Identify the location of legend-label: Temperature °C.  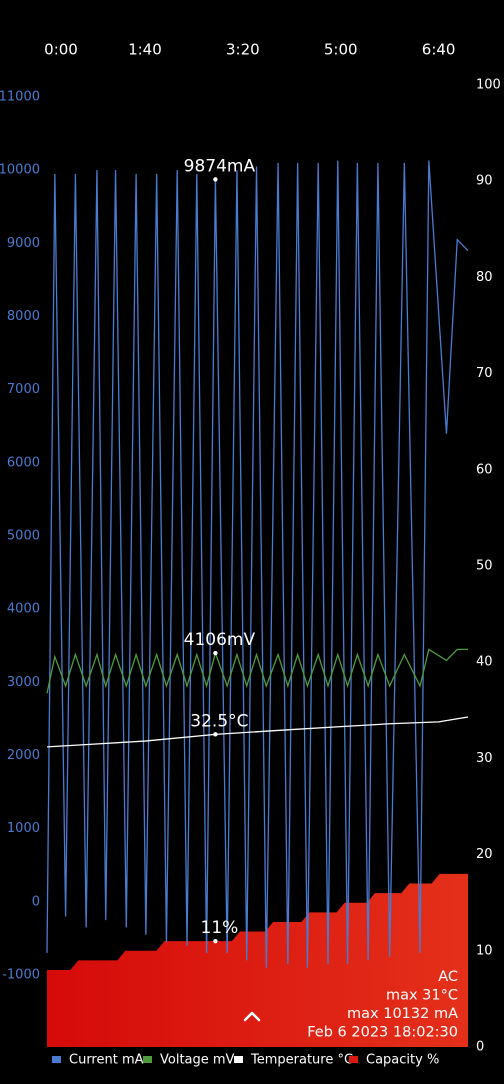
(301, 1060).